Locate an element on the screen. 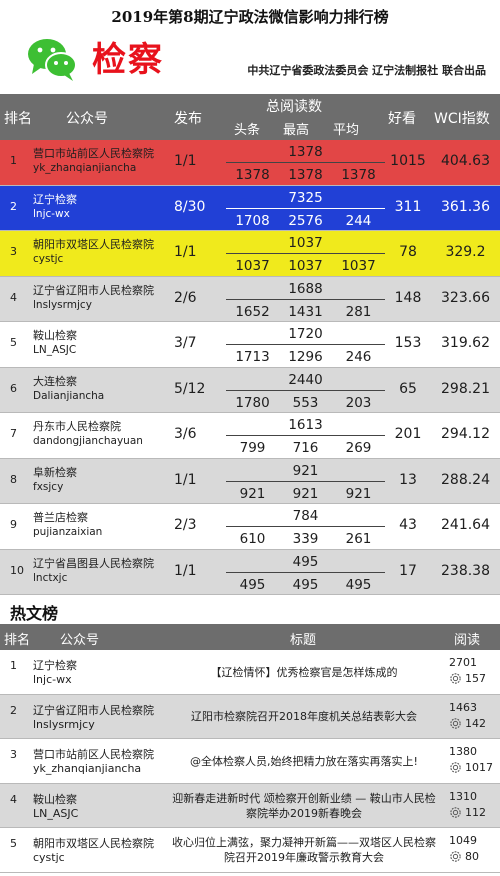 This screenshot has height=876, width=500. publish-cell: 2/3 is located at coordinates (185, 525).